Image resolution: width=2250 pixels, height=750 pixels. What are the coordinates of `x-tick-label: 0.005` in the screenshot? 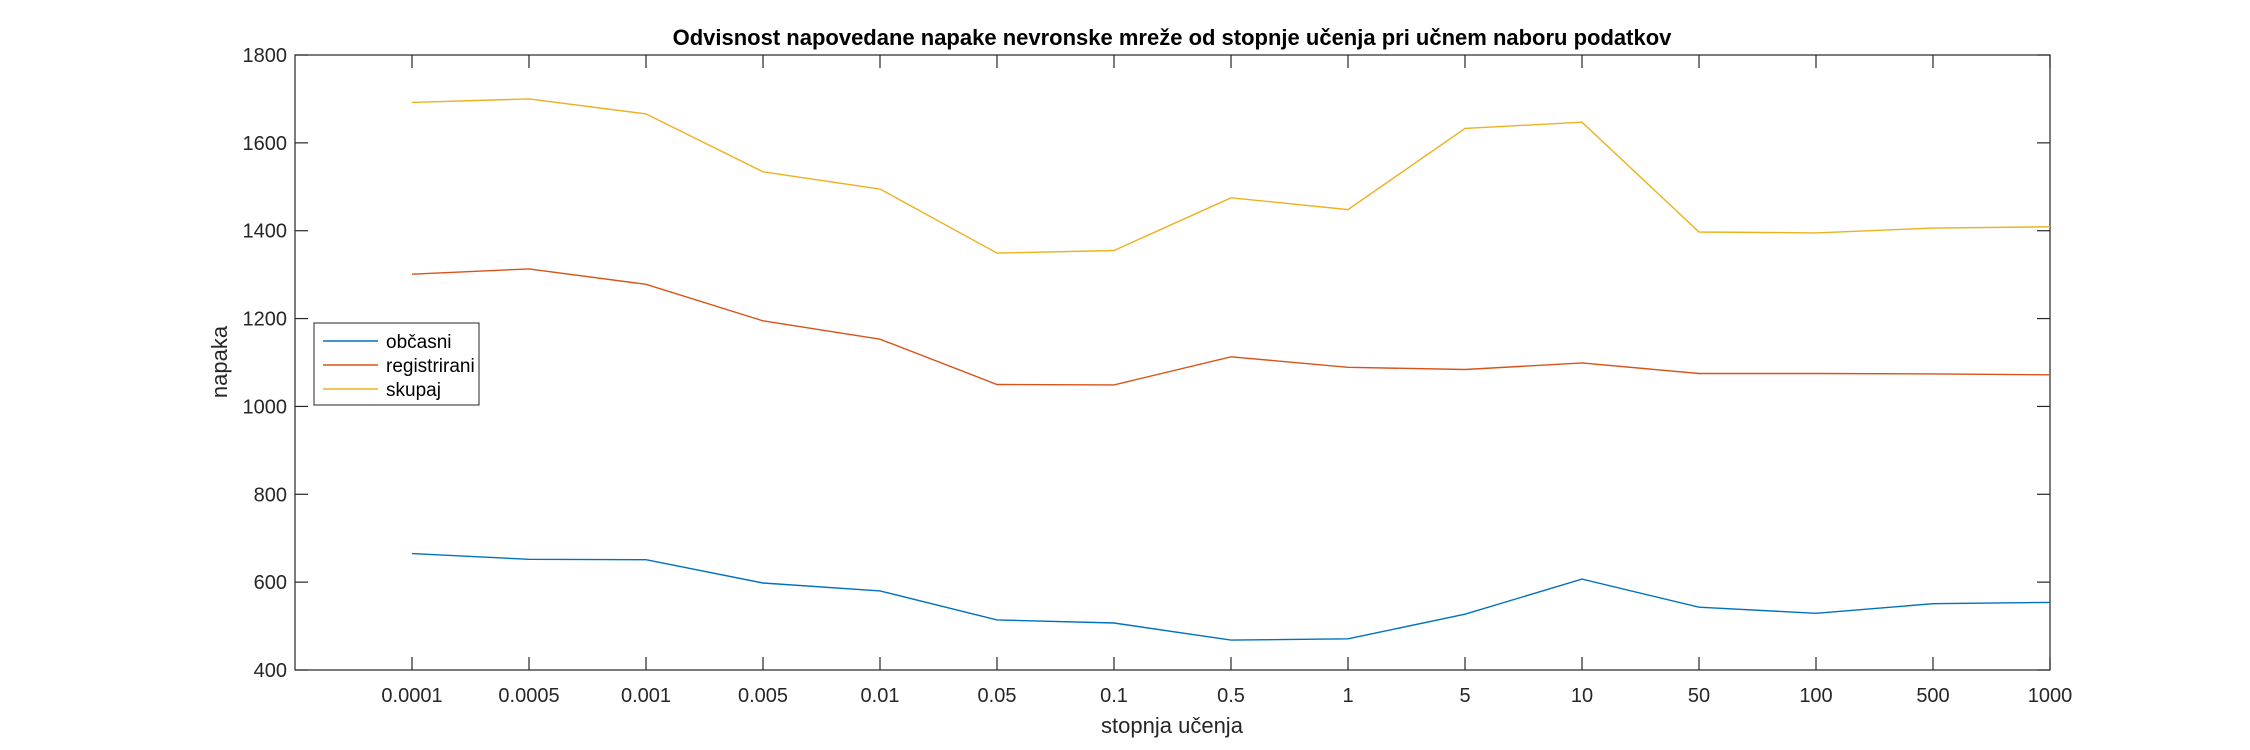 It's located at (763, 696).